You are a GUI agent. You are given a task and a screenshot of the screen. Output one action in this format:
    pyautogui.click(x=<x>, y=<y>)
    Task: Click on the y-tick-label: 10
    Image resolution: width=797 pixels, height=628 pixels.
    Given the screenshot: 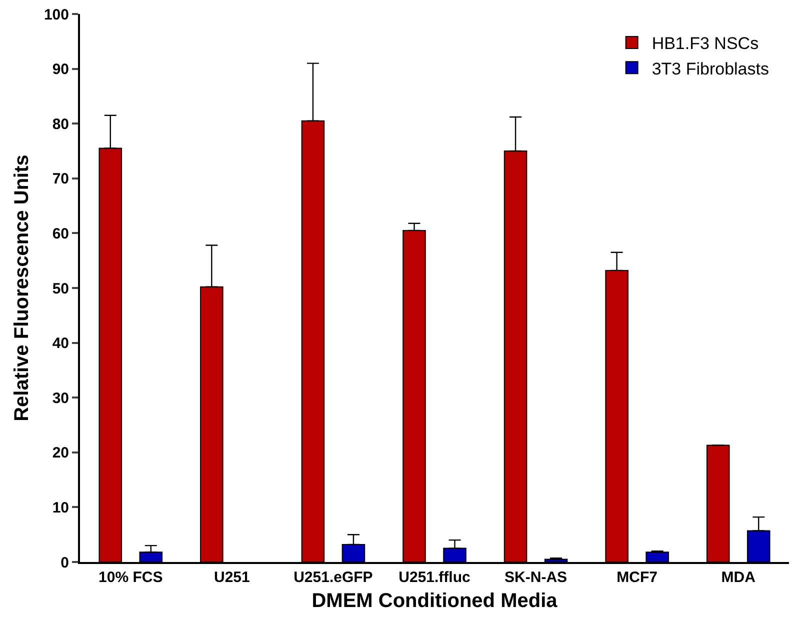 What is the action you would take?
    pyautogui.click(x=60, y=507)
    